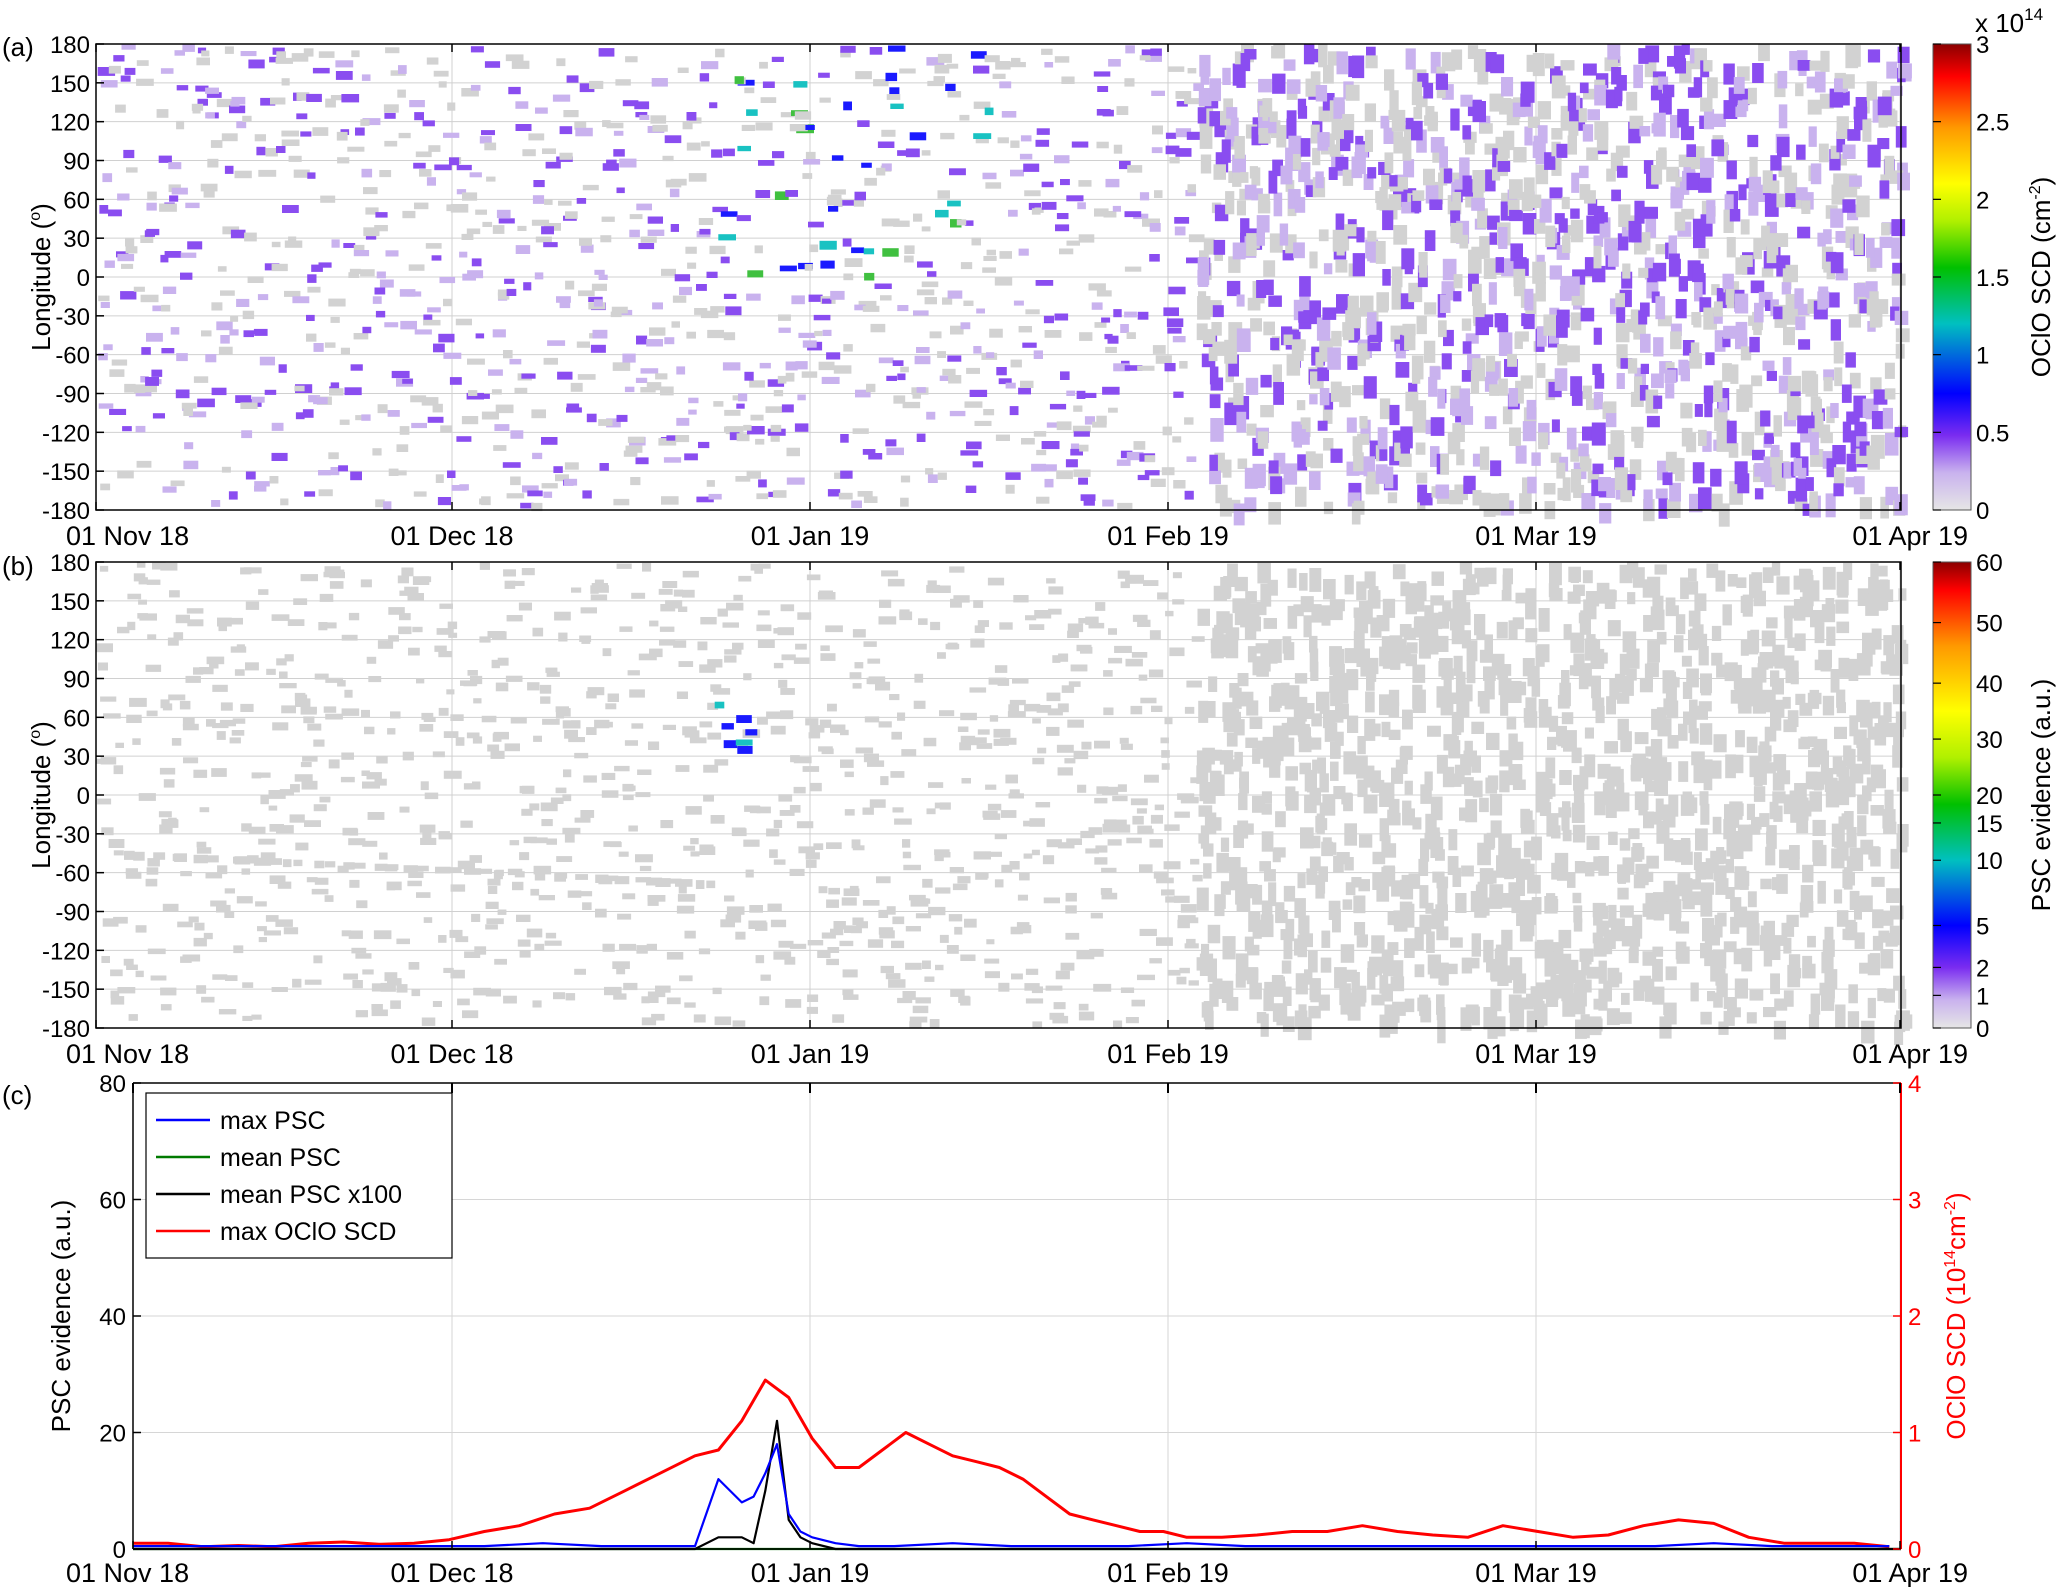  Describe the element at coordinates (1956, 1315) in the screenshot. I see `panel-c-y2-axis-label: OClO SCD (1014cm-2)` at that location.